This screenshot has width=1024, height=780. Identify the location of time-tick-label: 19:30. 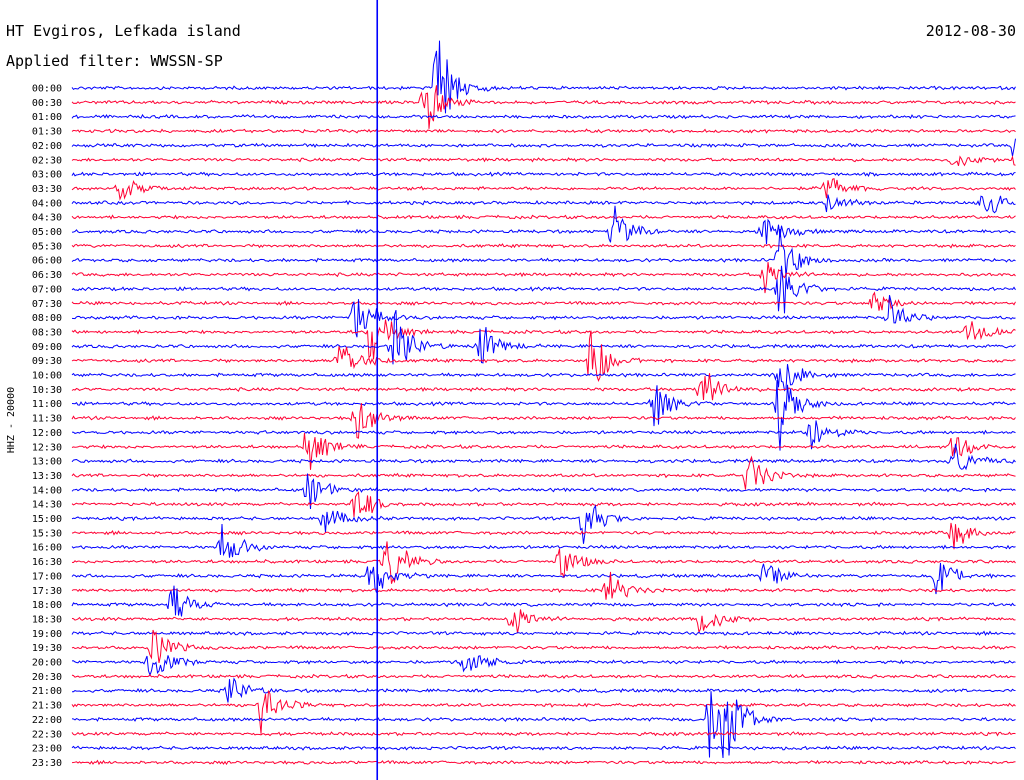
(47, 648).